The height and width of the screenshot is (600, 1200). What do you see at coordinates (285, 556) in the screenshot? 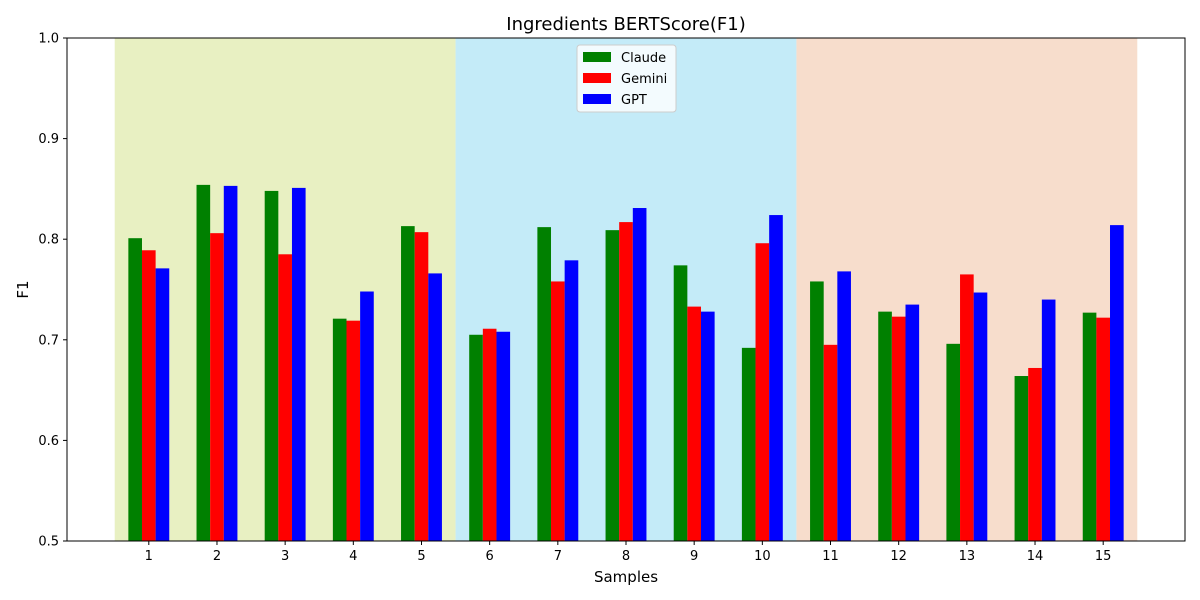
I see `x-tick-label: 3` at bounding box center [285, 556].